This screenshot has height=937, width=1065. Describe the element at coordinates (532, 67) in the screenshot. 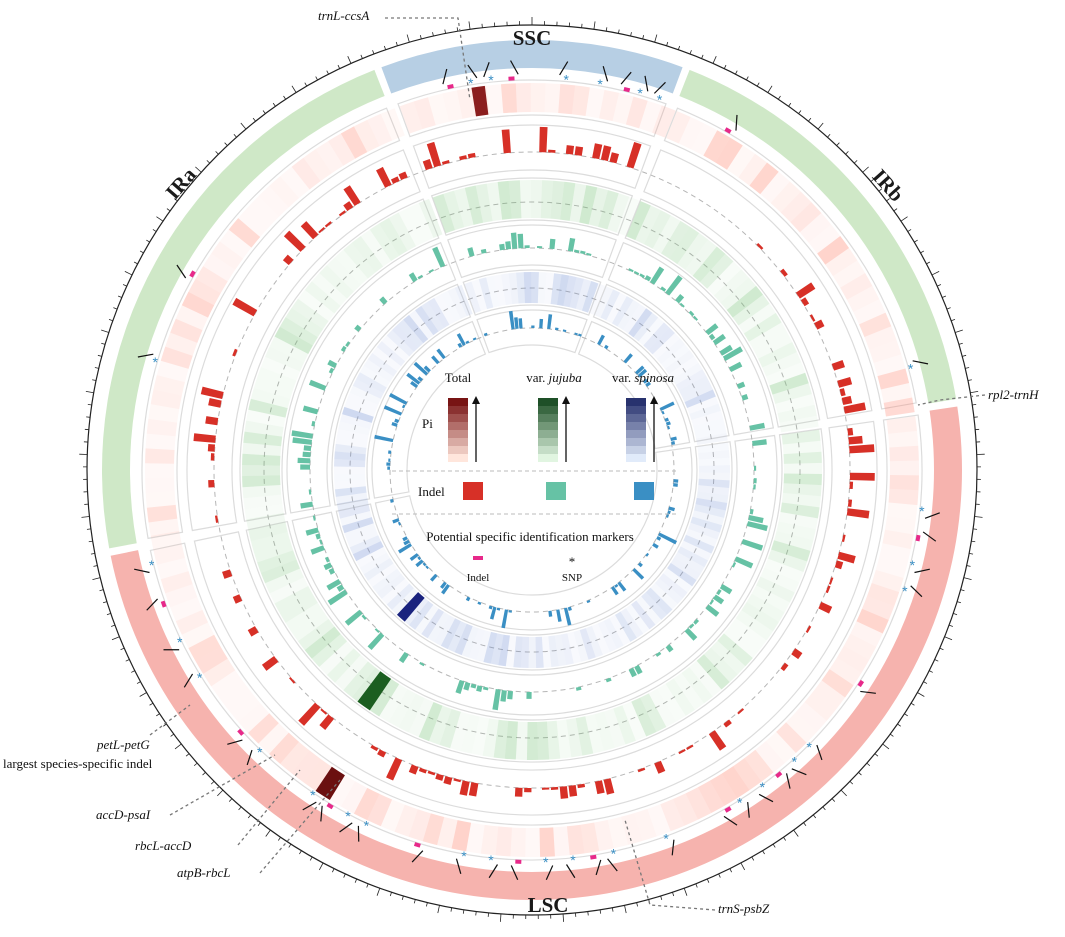

I see `segment-arc-ssc` at that location.